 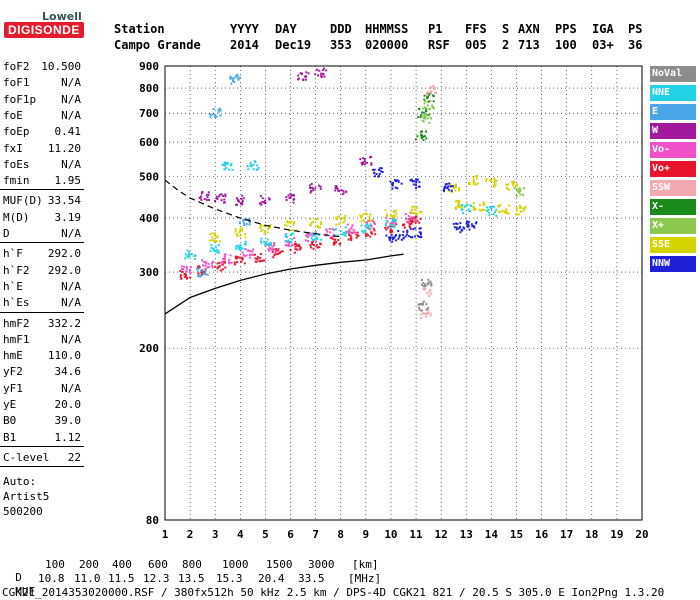 I want to click on param-key: B0, so click(x=10, y=421).